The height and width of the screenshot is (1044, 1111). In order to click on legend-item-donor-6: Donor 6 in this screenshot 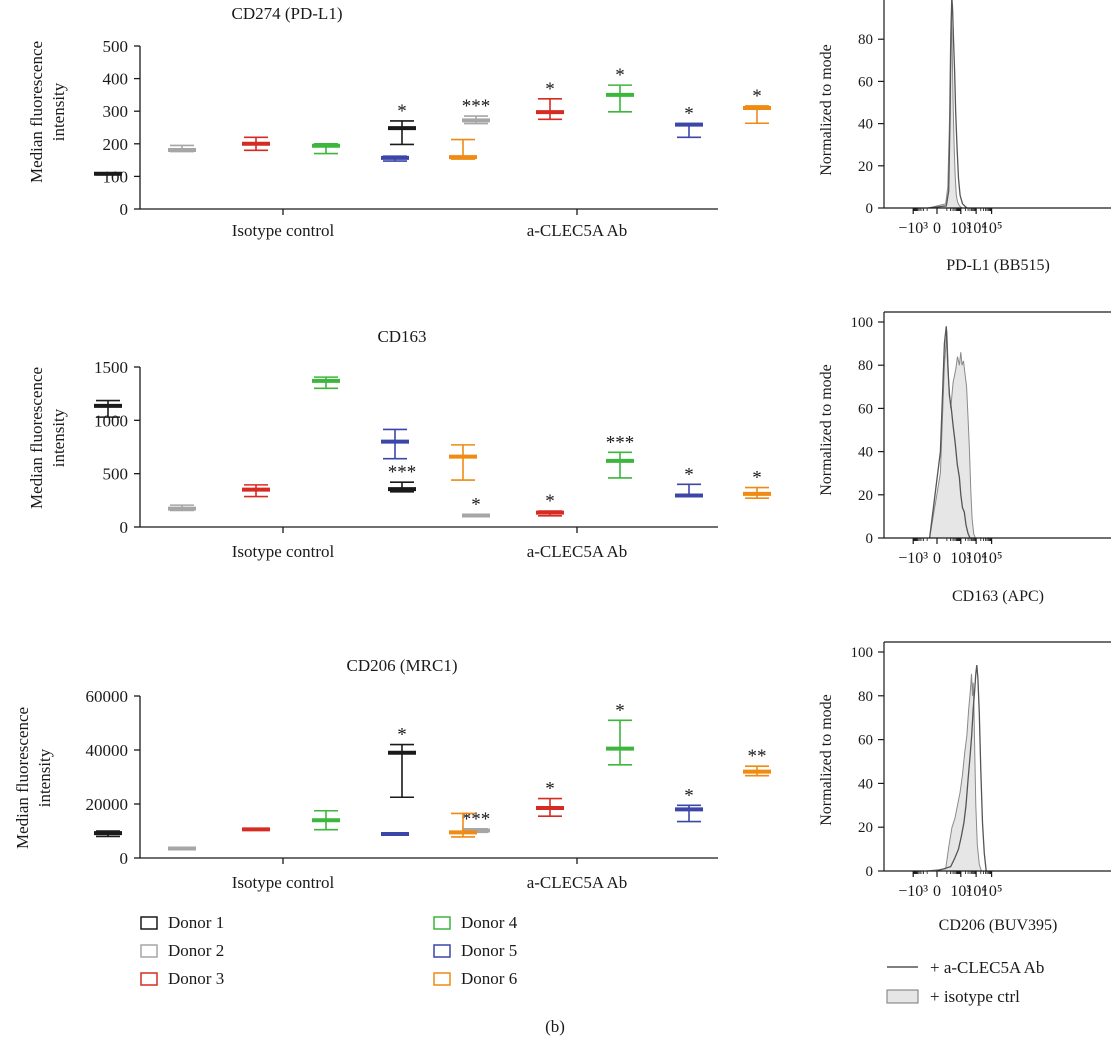, I will do `click(475, 978)`.